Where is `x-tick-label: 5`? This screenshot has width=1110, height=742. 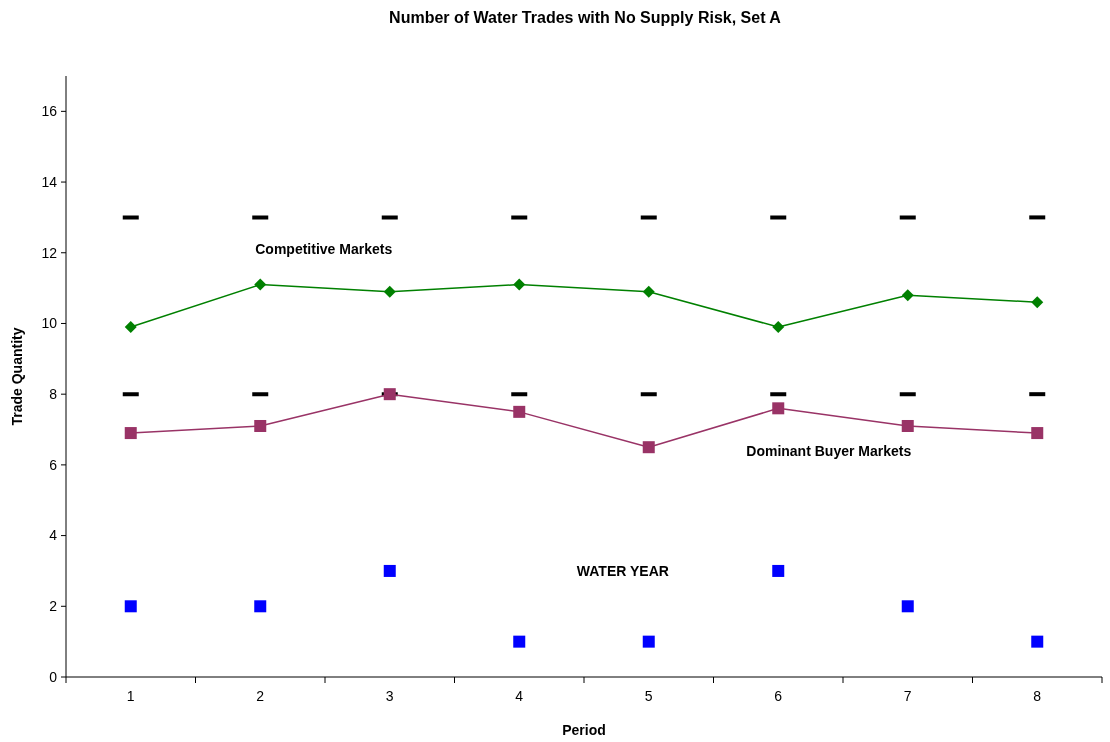 x-tick-label: 5 is located at coordinates (648, 696).